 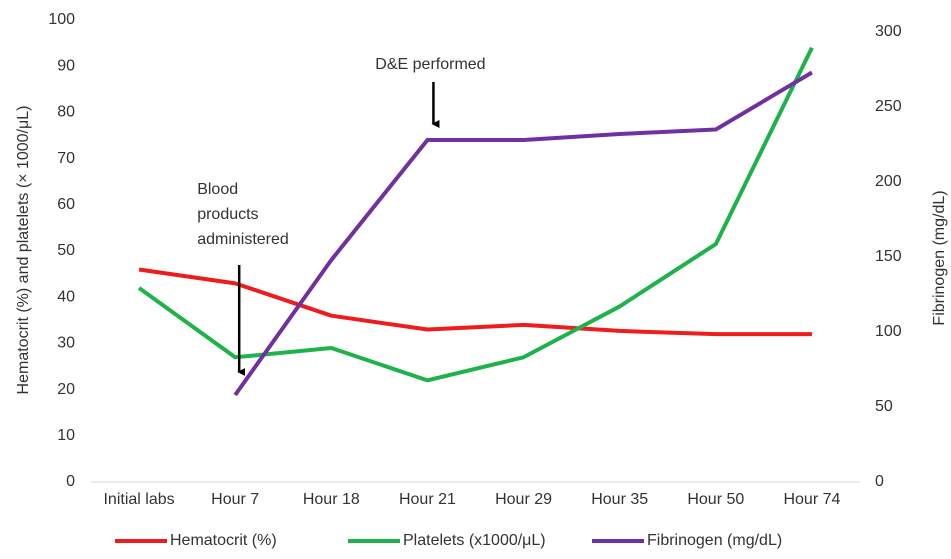 What do you see at coordinates (884, 406) in the screenshot?
I see `y2-tick-label: 50` at bounding box center [884, 406].